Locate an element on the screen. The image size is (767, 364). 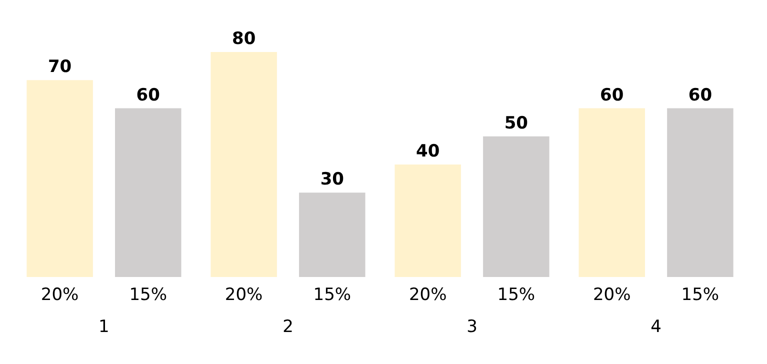
data-label: 40 is located at coordinates (428, 152).